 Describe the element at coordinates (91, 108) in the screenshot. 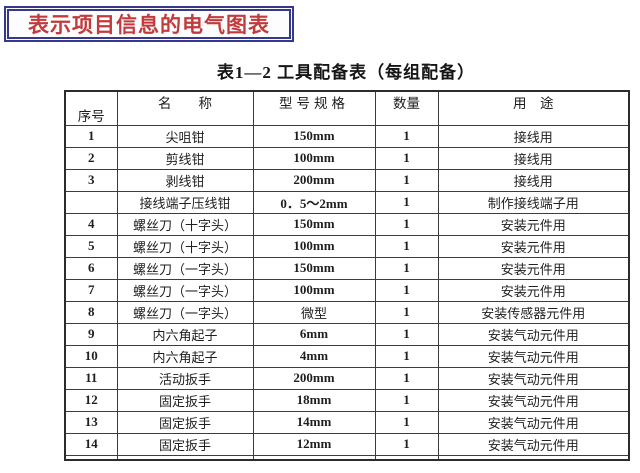

I see `header-cell-no: 序号` at that location.